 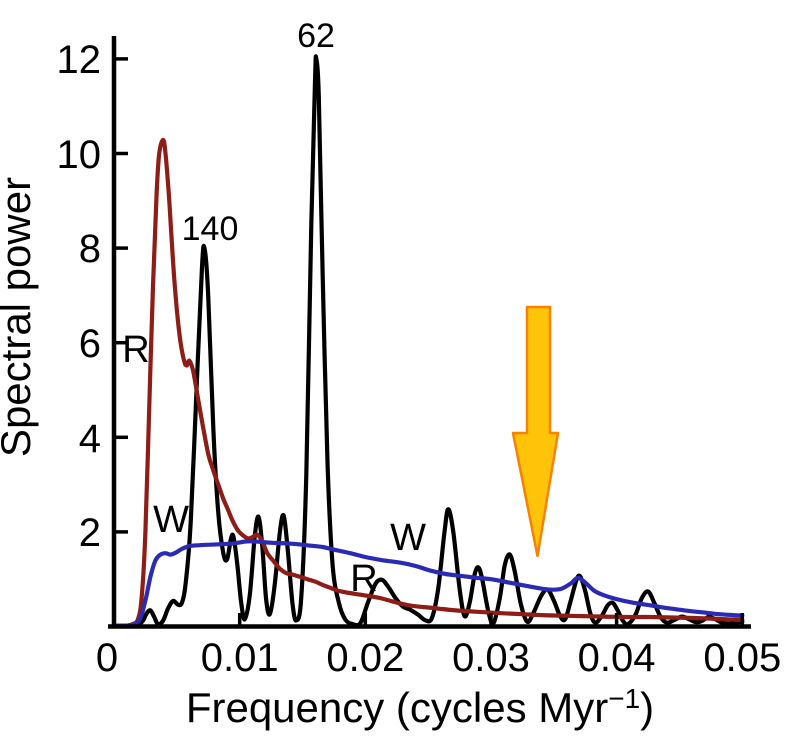 What do you see at coordinates (491, 658) in the screenshot?
I see `x-tick-label-0.03: 0.03` at bounding box center [491, 658].